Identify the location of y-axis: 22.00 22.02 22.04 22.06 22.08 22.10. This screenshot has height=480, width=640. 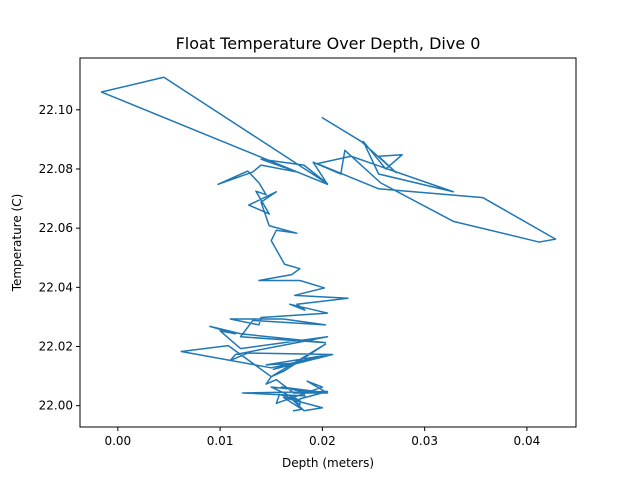
(59, 258).